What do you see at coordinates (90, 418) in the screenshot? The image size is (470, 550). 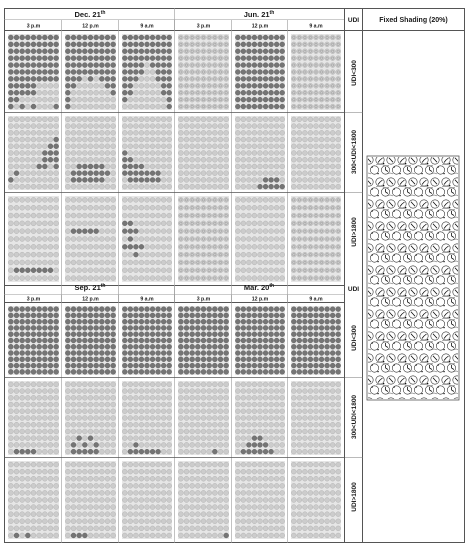 I see `udi-panel` at bounding box center [90, 418].